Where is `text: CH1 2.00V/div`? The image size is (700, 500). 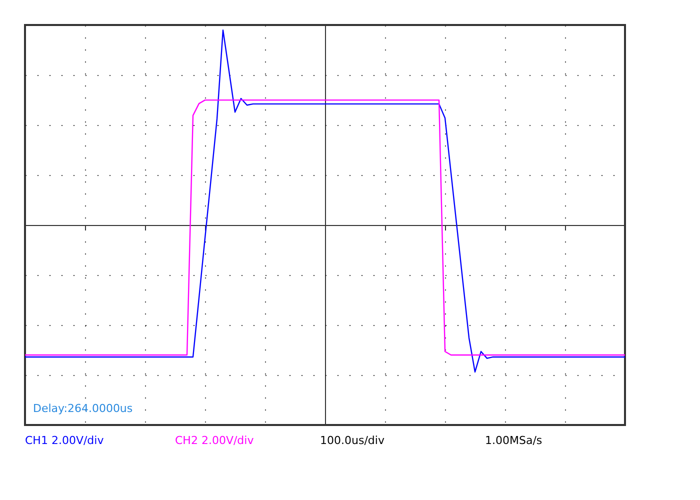
text: CH1 2.00V/div is located at coordinates (64, 440).